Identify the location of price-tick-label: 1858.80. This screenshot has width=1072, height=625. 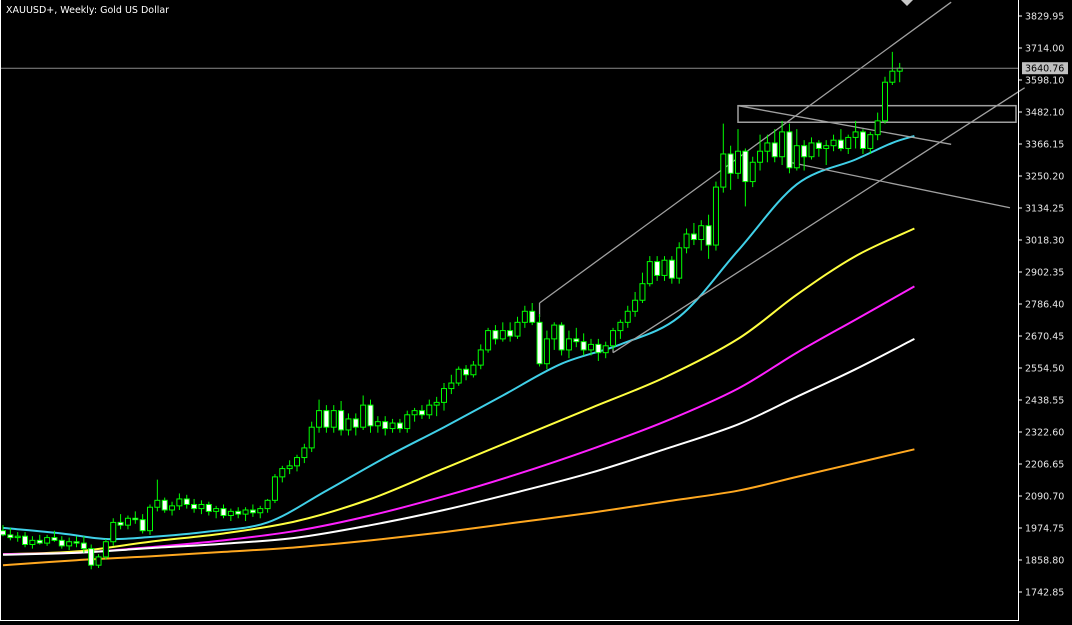
(1044, 561).